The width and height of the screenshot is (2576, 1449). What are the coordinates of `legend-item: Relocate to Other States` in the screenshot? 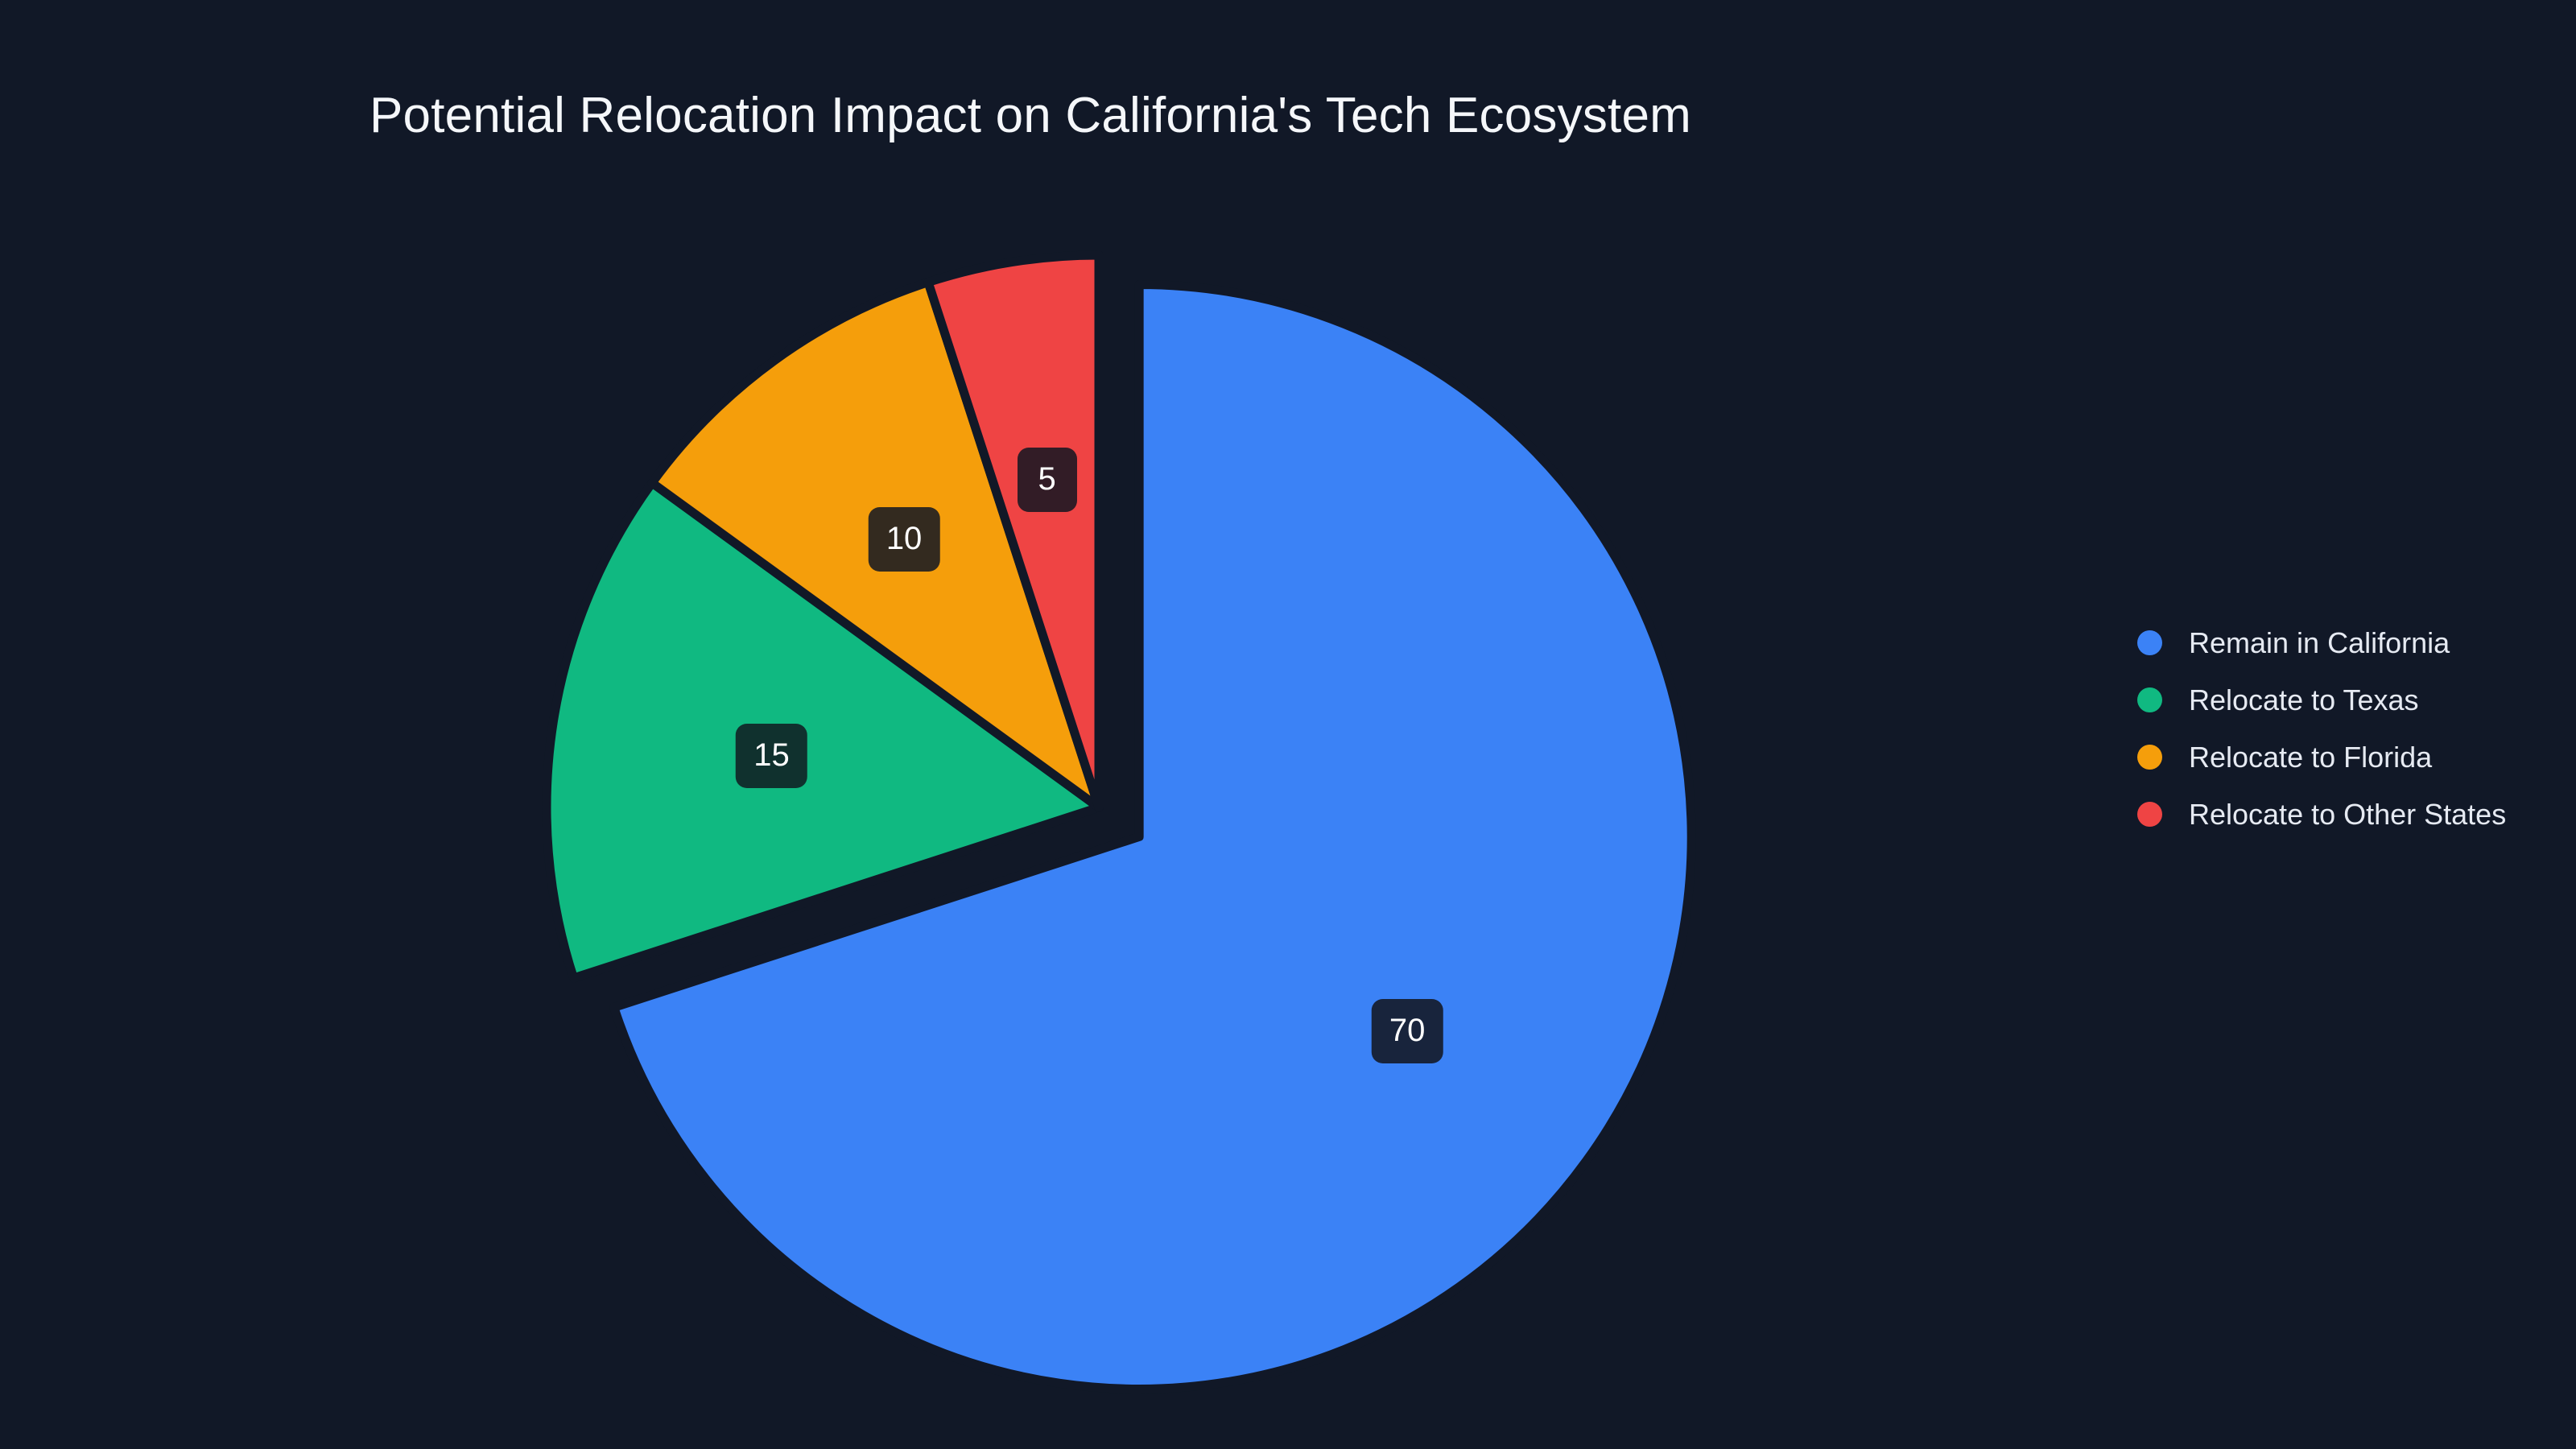 It's located at (2321, 814).